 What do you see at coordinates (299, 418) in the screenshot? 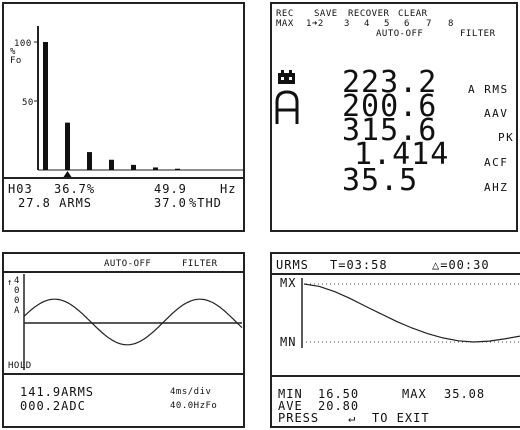
I see `press-label: PRESS` at bounding box center [299, 418].